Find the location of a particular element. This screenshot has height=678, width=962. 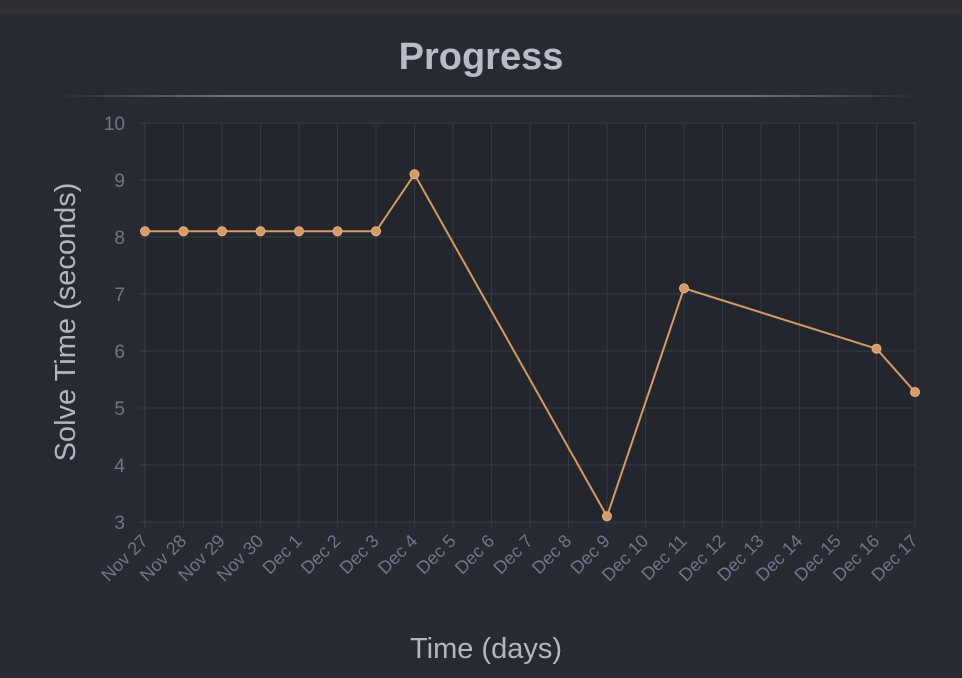

x-tick-label: Dec 3 is located at coordinates (358, 554).